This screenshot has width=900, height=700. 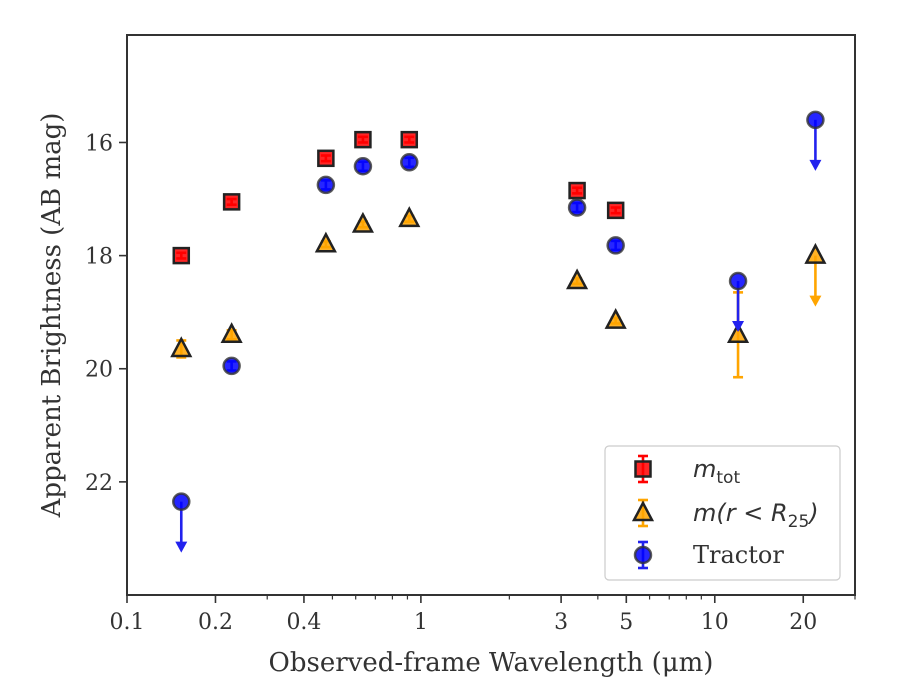 I want to click on legend: mtot m(r < R25) Tractor, so click(x=722, y=513).